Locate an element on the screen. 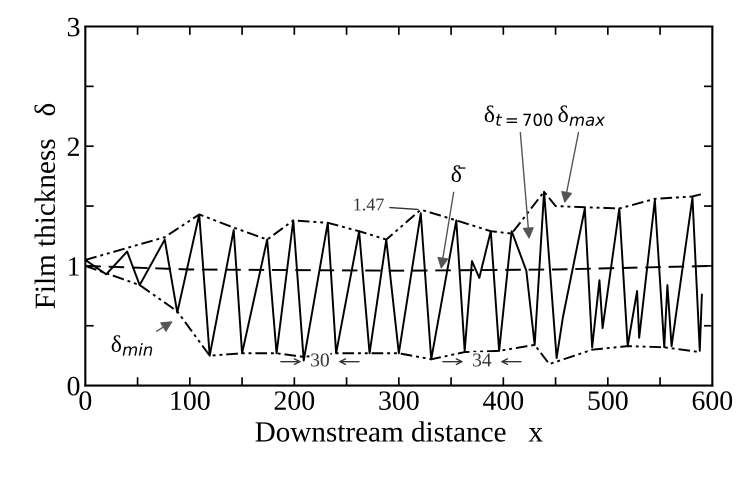 The width and height of the screenshot is (742, 482). y-tick-label: 1 is located at coordinates (74, 266).